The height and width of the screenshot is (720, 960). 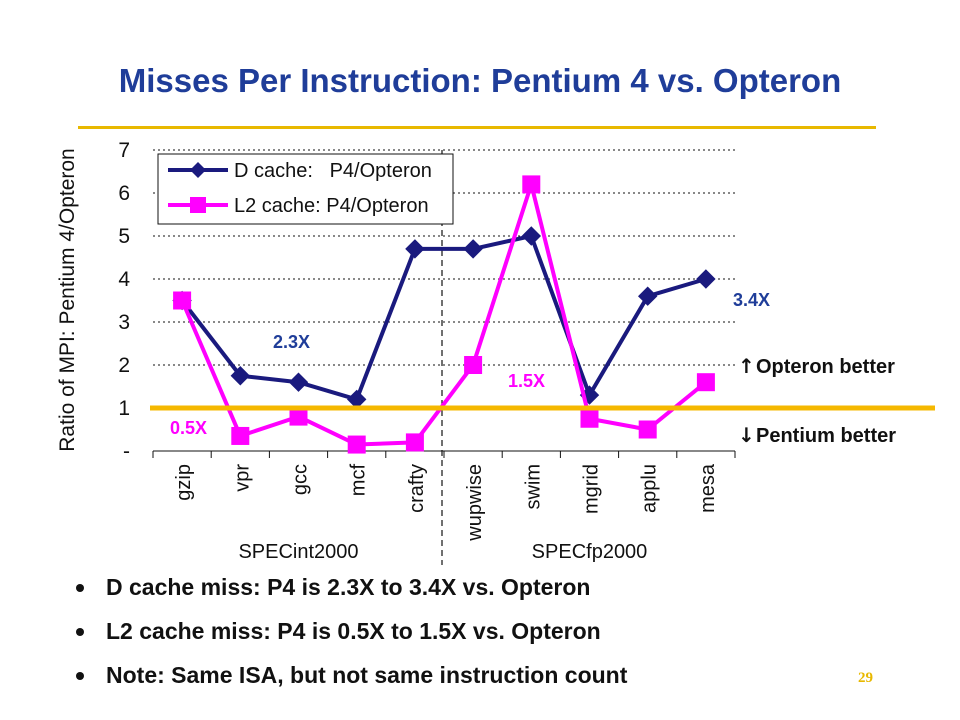 I want to click on page-number: 29, so click(x=865, y=678).